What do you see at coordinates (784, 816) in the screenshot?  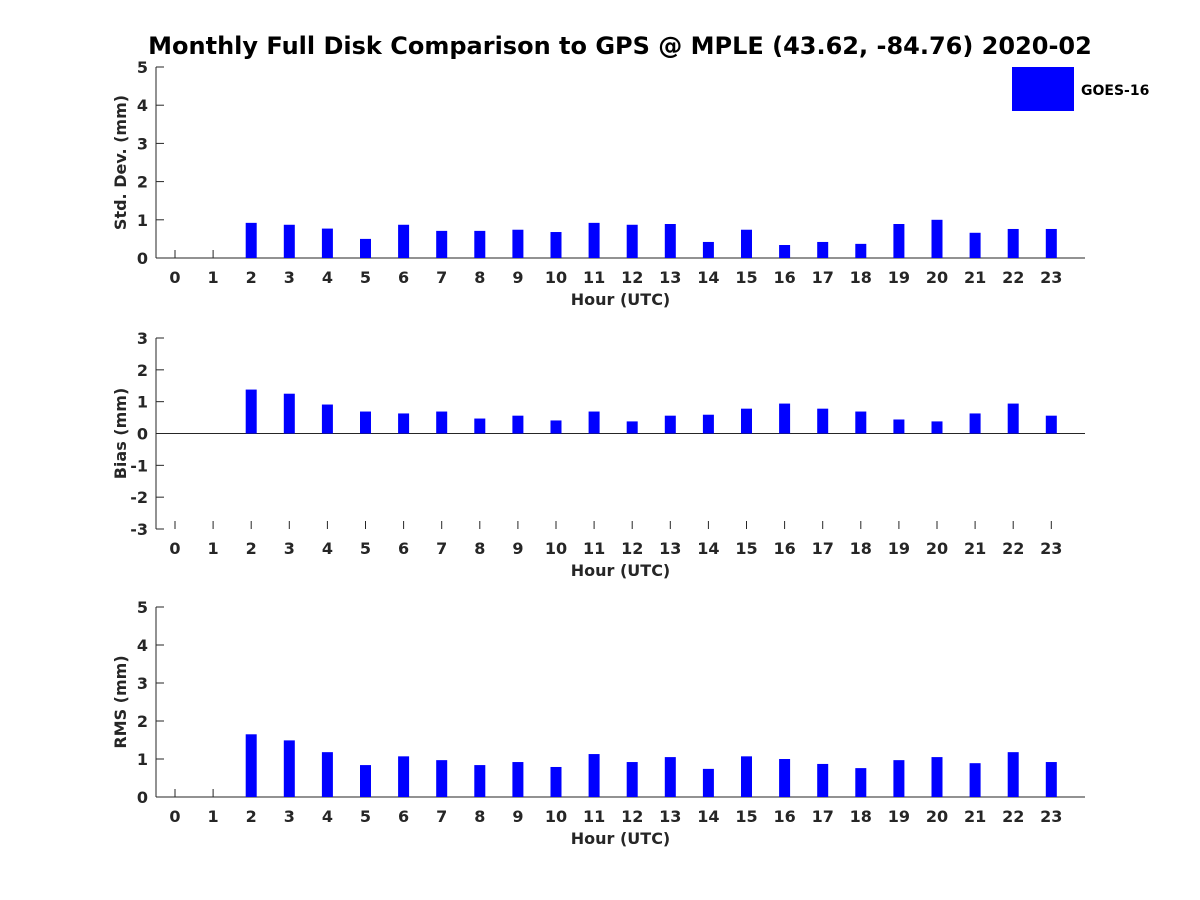 I see `x-tick-label: 16` at bounding box center [784, 816].